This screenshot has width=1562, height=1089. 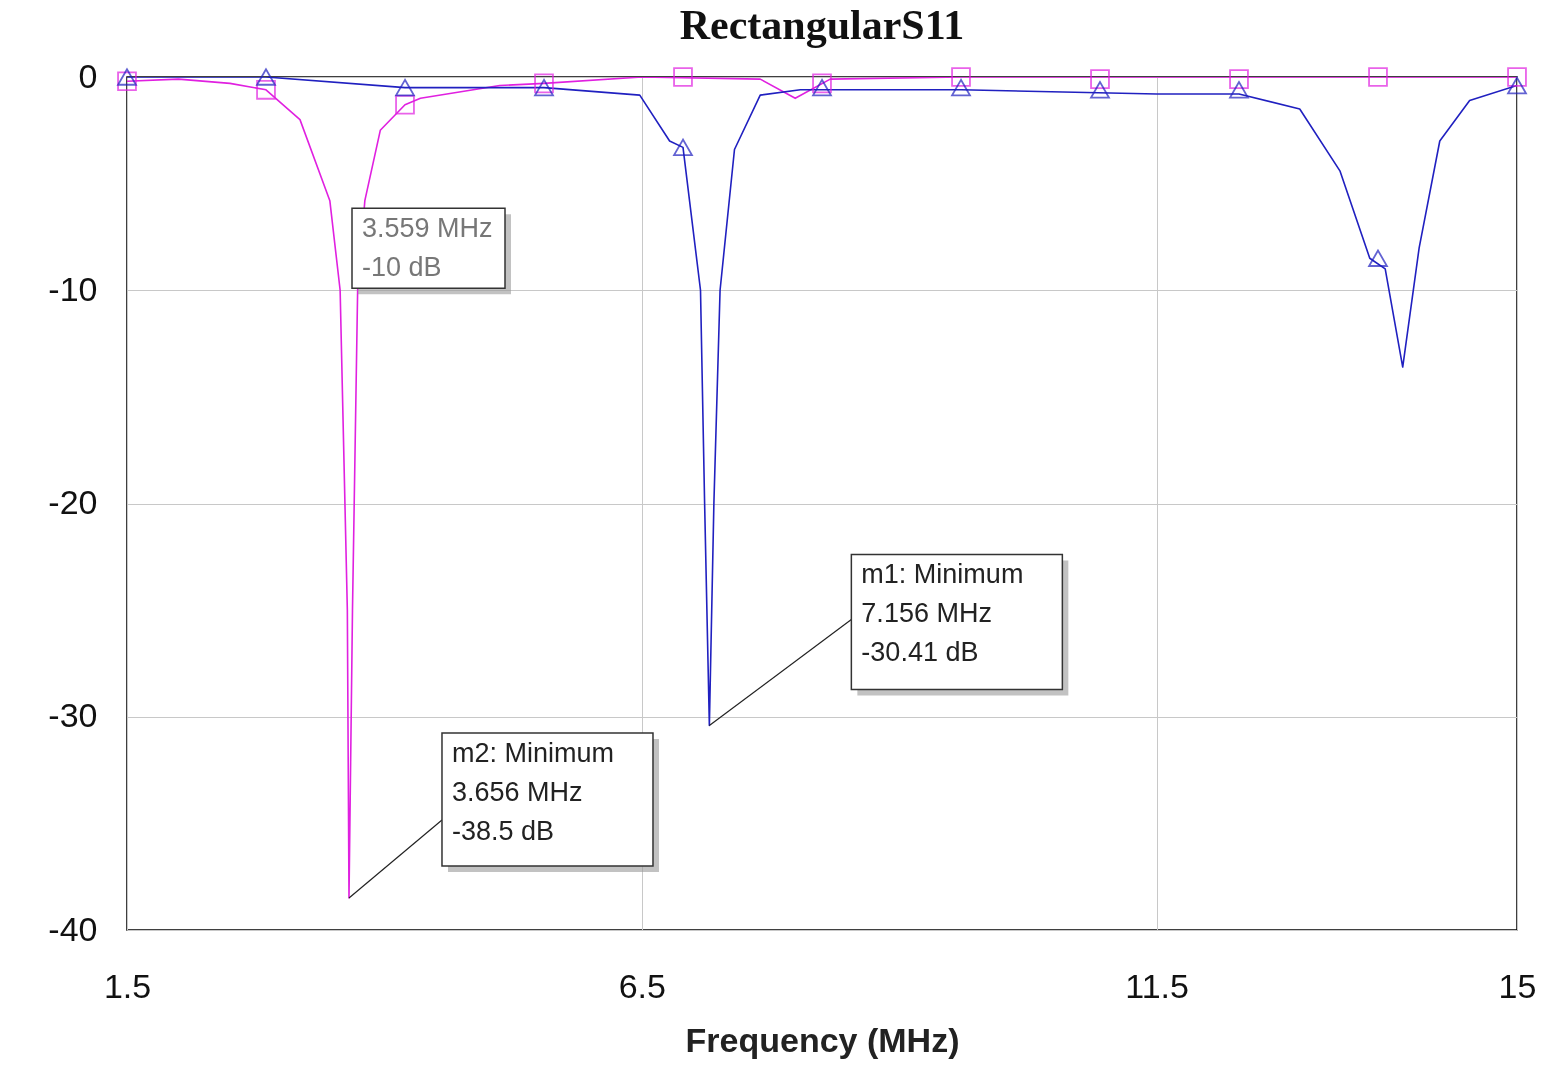 What do you see at coordinates (73, 502) in the screenshot?
I see `y-tick-label: -20` at bounding box center [73, 502].